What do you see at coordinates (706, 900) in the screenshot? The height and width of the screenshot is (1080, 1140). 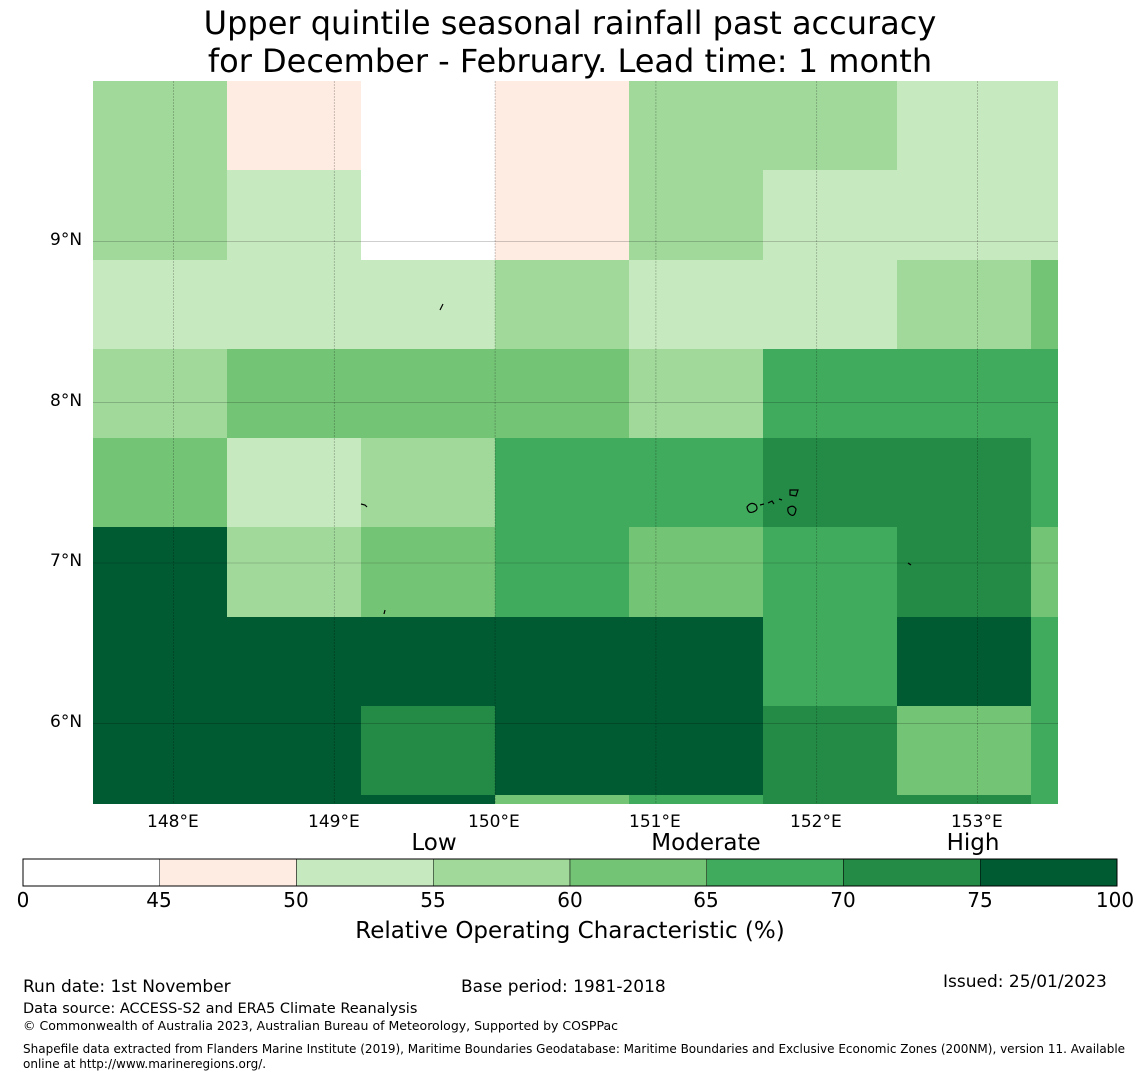 I see `colorbar-tick: 65` at bounding box center [706, 900].